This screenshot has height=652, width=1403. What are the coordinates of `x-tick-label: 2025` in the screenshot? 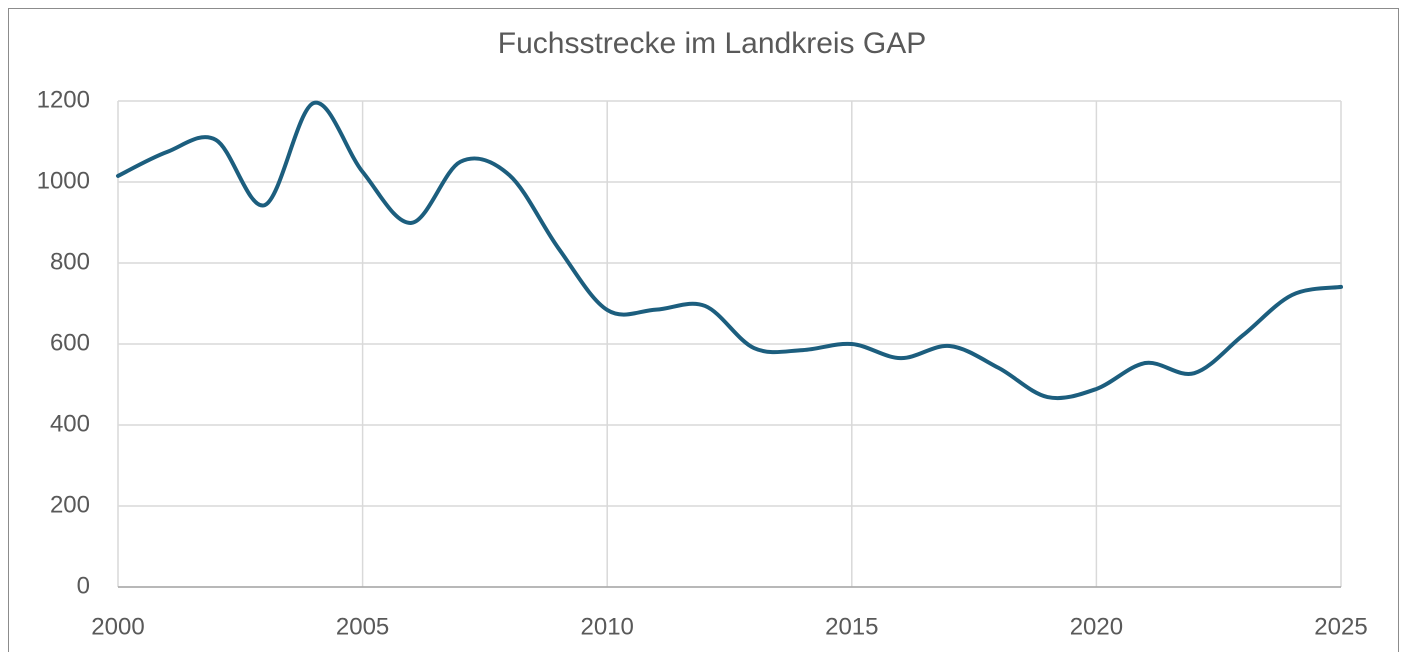 It's located at (1340, 626).